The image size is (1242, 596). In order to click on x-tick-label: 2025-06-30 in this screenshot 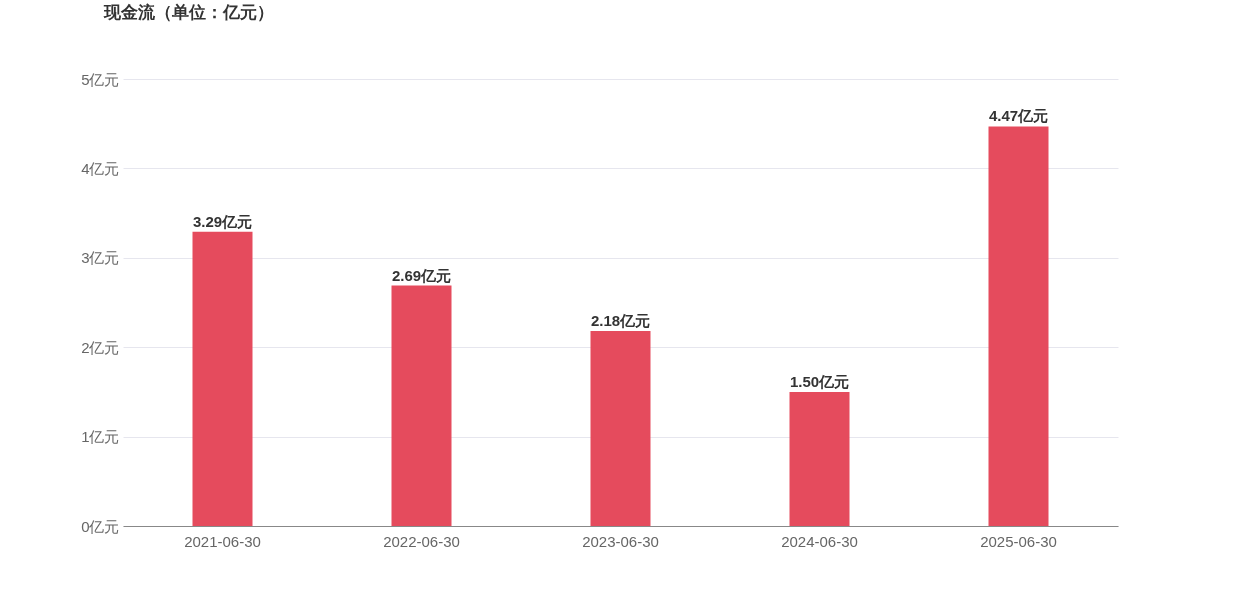, I will do `click(1018, 541)`.